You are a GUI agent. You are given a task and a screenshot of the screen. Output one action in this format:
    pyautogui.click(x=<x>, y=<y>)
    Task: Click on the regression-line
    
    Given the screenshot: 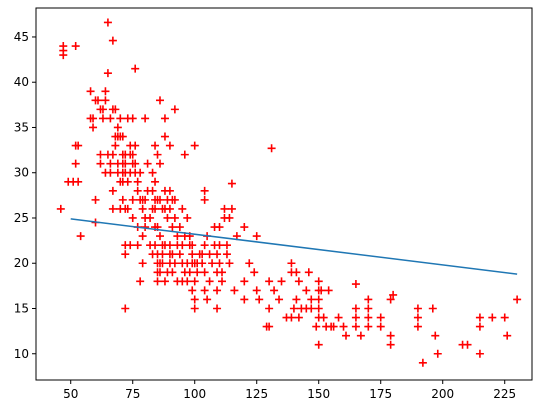 What is the action you would take?
    pyautogui.click(x=294, y=246)
    